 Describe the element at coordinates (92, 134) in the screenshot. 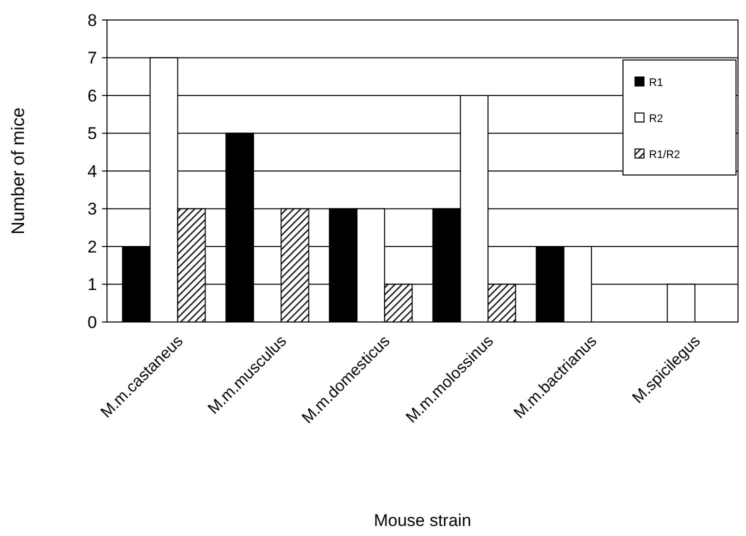

I see `y-tick-label: 5` at that location.